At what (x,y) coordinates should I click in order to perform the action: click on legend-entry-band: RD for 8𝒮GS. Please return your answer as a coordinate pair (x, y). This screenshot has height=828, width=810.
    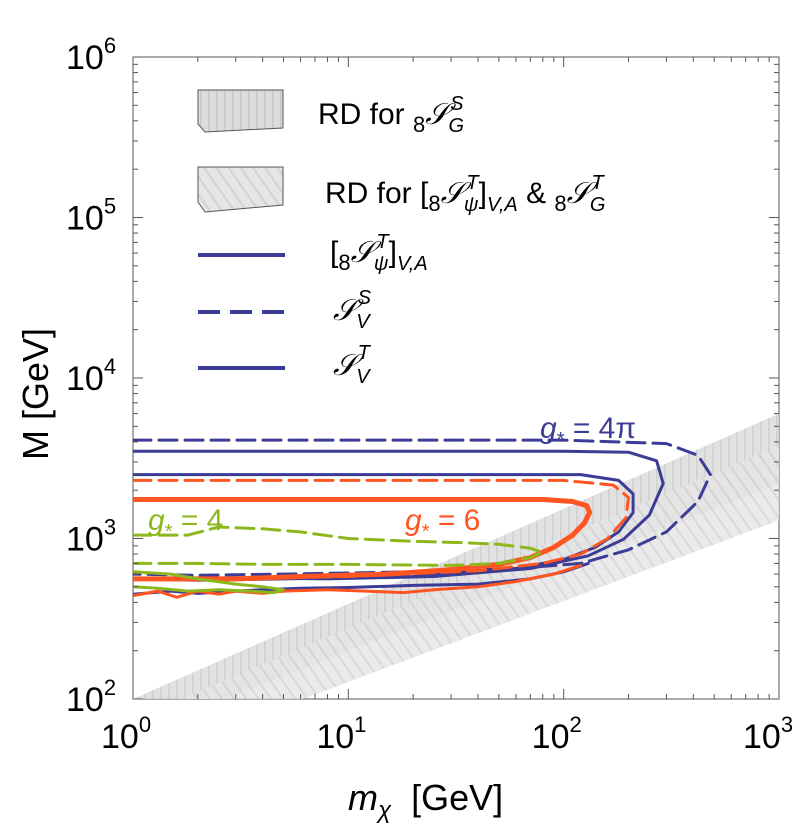
    Looking at the image, I should click on (330, 113).